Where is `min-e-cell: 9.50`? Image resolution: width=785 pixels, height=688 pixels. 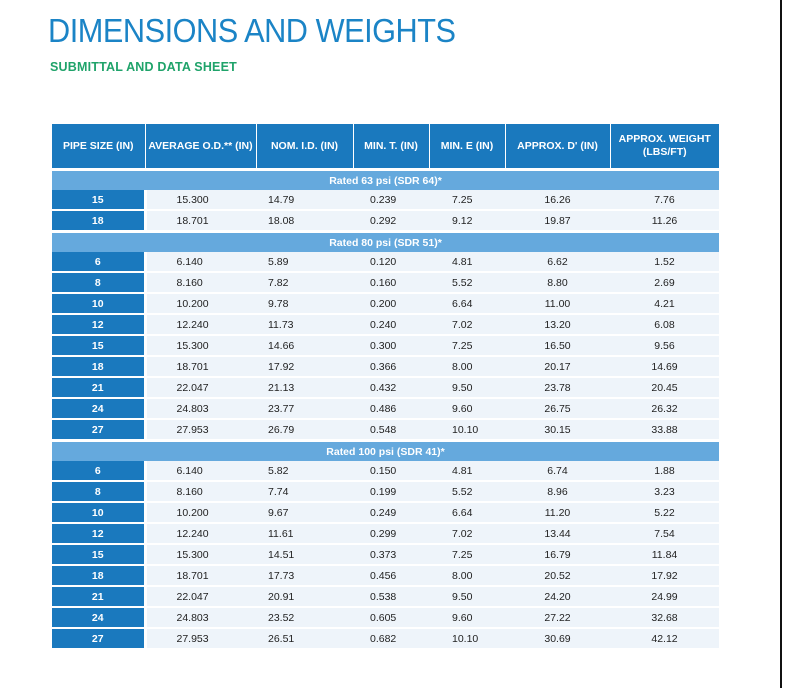 min-e-cell: 9.50 is located at coordinates (467, 597).